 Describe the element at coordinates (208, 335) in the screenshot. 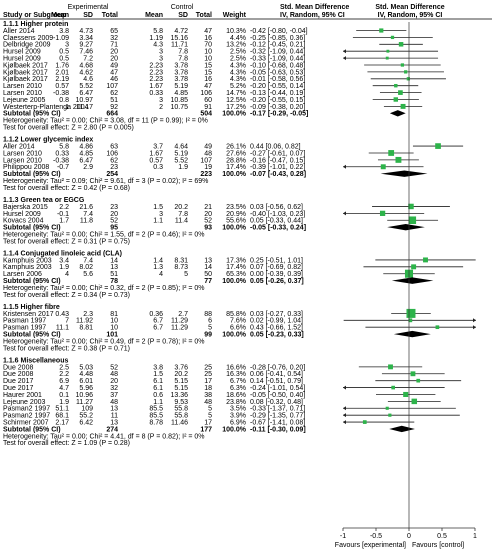

I see `subtotal-total2: 99` at that location.